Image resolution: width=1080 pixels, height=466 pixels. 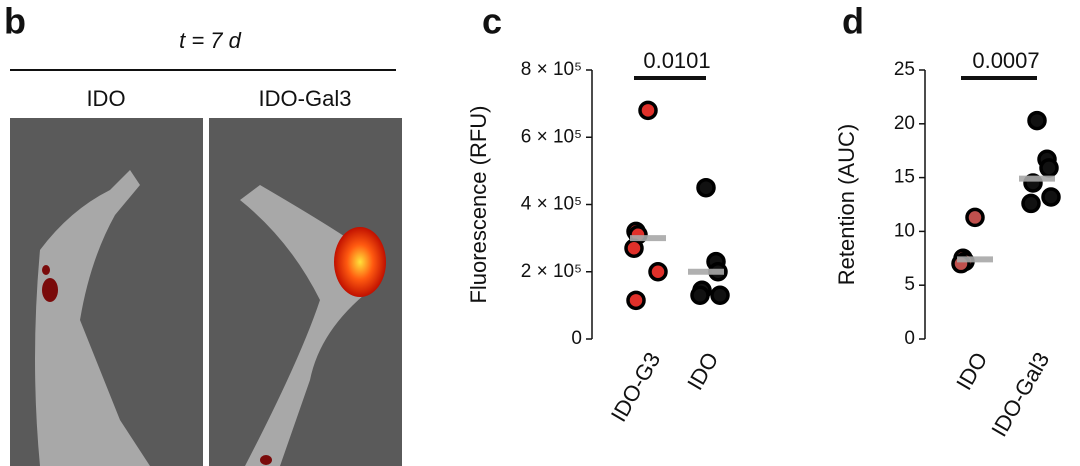 What do you see at coordinates (904, 177) in the screenshot?
I see `y-tick-label: 15` at bounding box center [904, 177].